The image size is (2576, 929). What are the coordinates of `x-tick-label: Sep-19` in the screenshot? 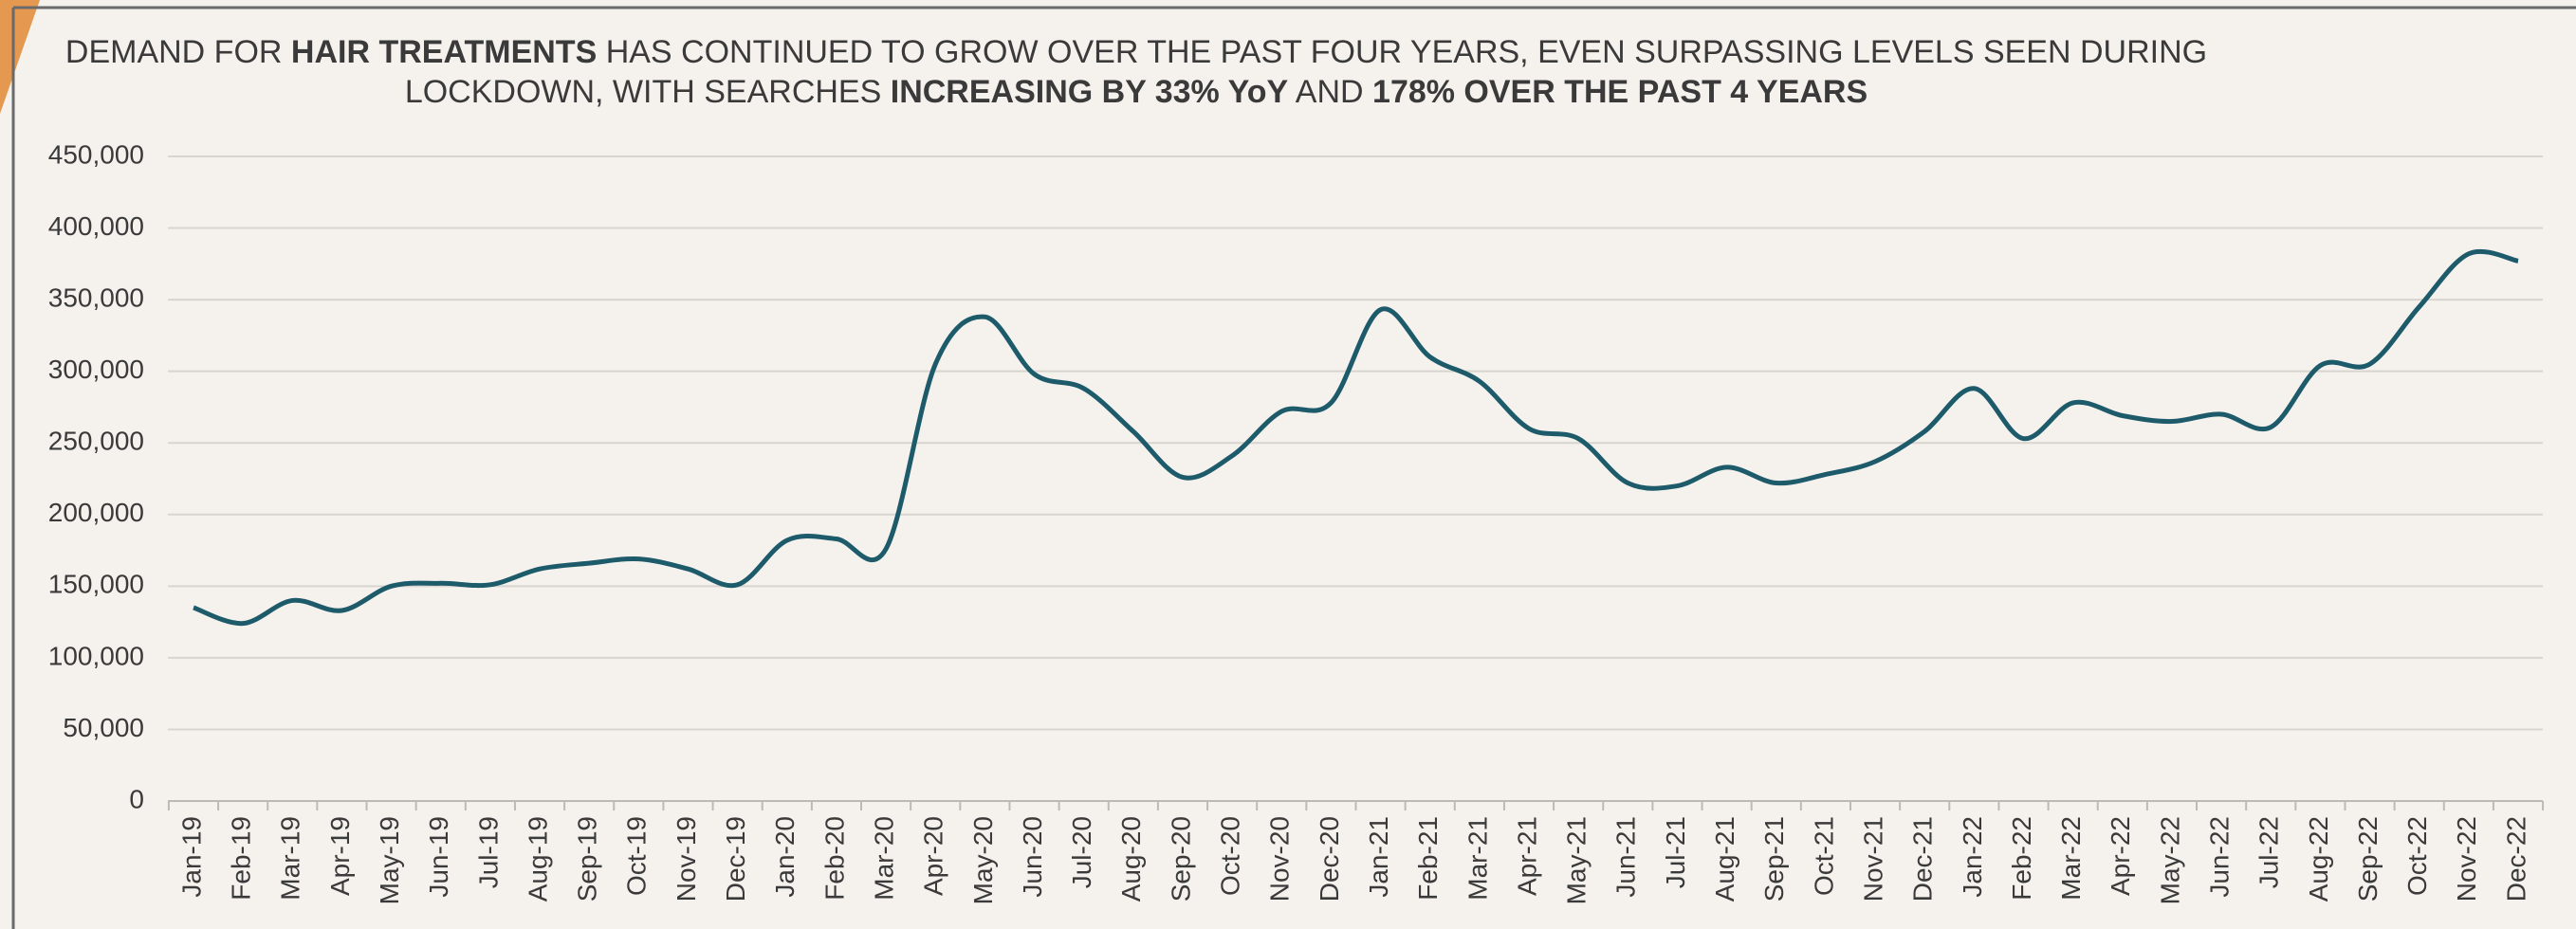 It's located at (587, 859).